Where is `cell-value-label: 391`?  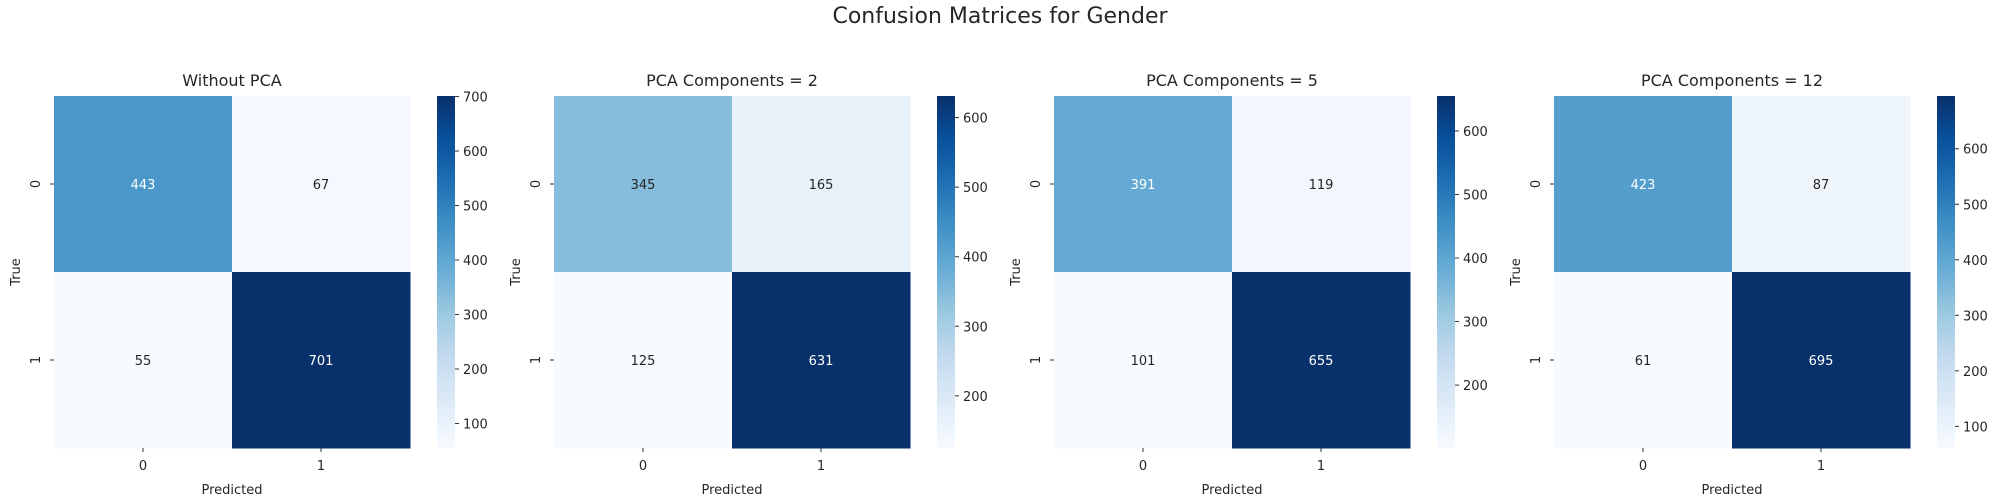
cell-value-label: 391 is located at coordinates (1143, 185).